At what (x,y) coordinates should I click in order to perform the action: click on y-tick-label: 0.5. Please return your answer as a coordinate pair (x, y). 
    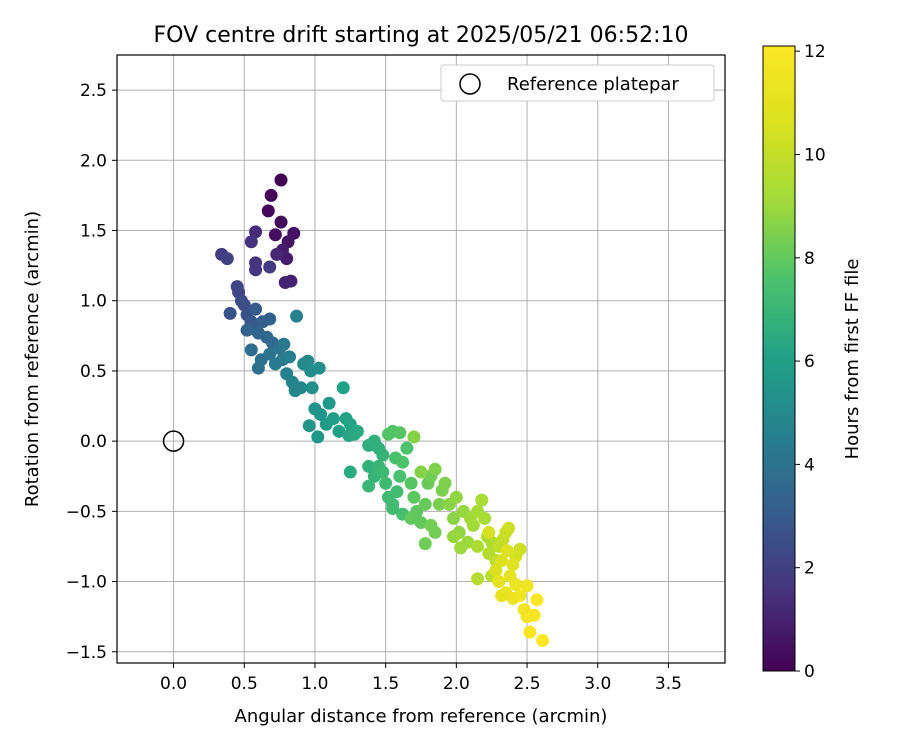
    Looking at the image, I should click on (93, 372).